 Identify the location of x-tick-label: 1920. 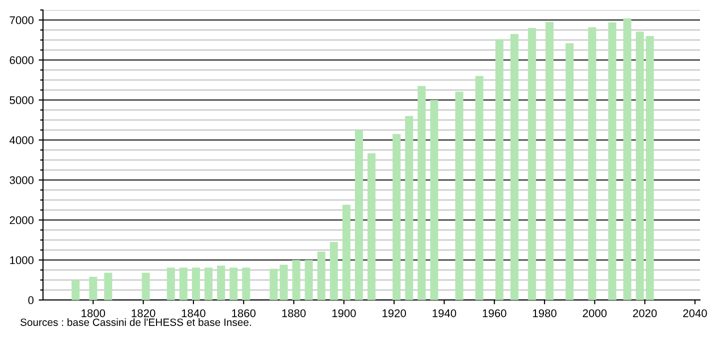
(394, 313).